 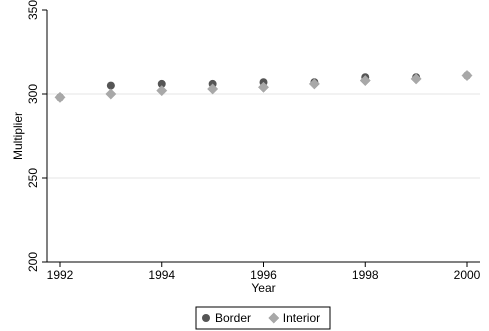 What do you see at coordinates (161, 275) in the screenshot?
I see `x-tick-label: 1994` at bounding box center [161, 275].